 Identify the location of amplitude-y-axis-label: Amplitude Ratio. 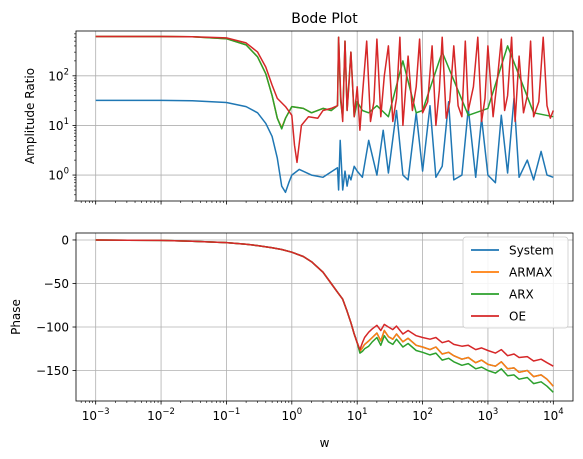
(30, 116).